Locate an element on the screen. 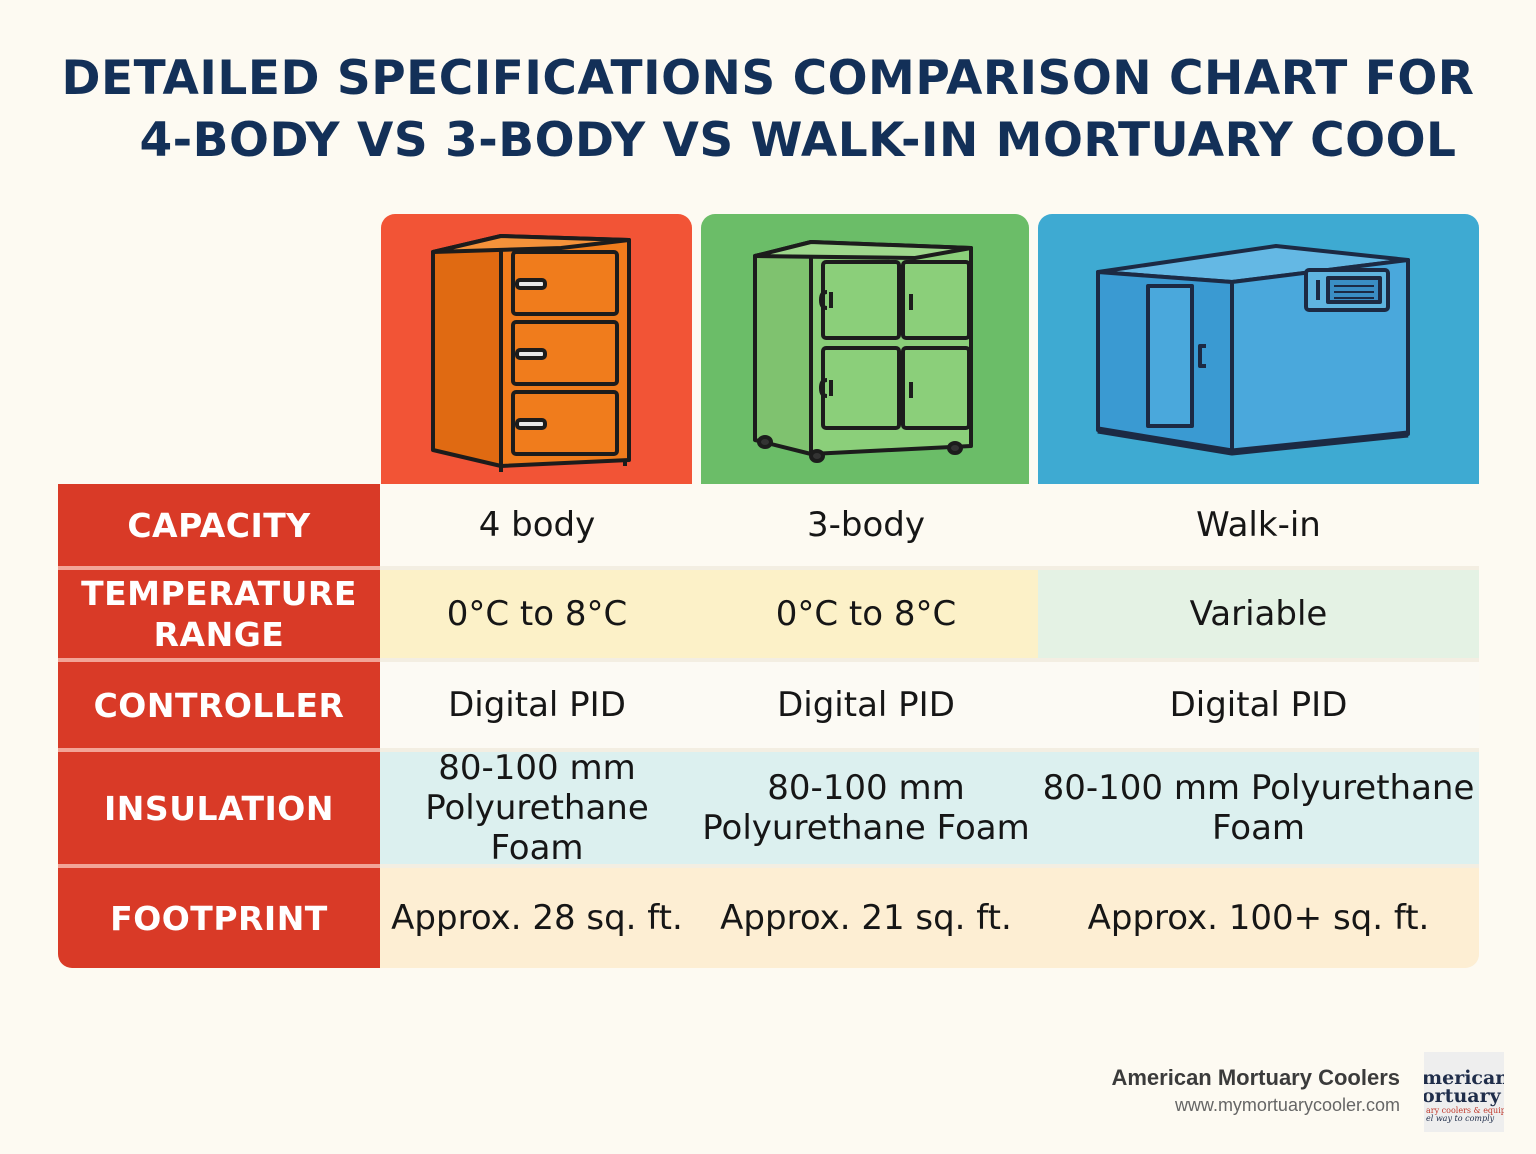  cell-controller-walk-in: Digital PID is located at coordinates (1258, 705).